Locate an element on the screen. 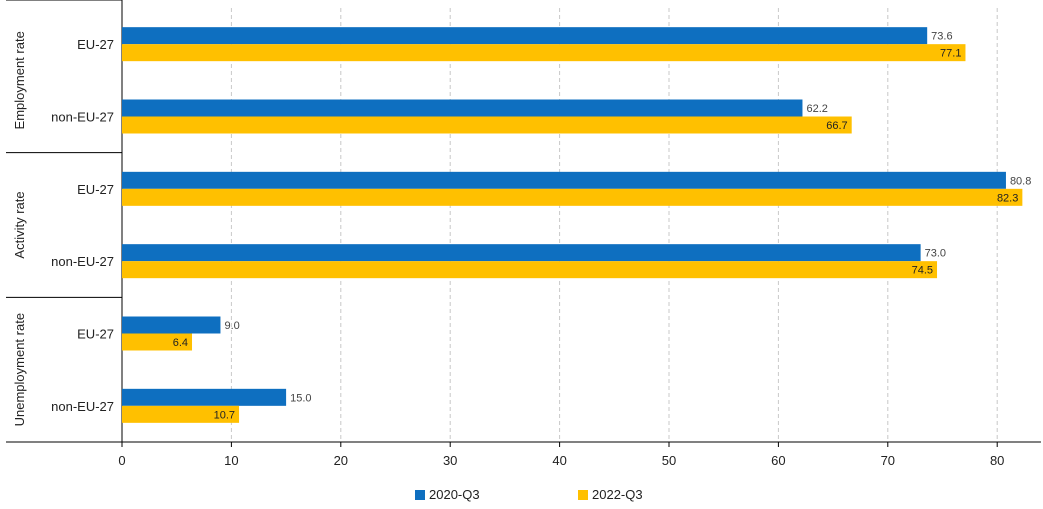  group-label: Unemployment rate is located at coordinates (19, 369).